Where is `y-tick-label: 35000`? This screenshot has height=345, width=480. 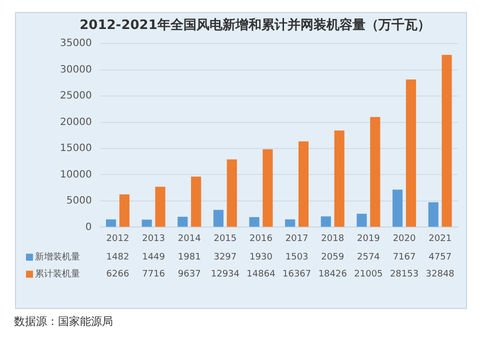 y-tick-label: 35000 is located at coordinates (76, 44).